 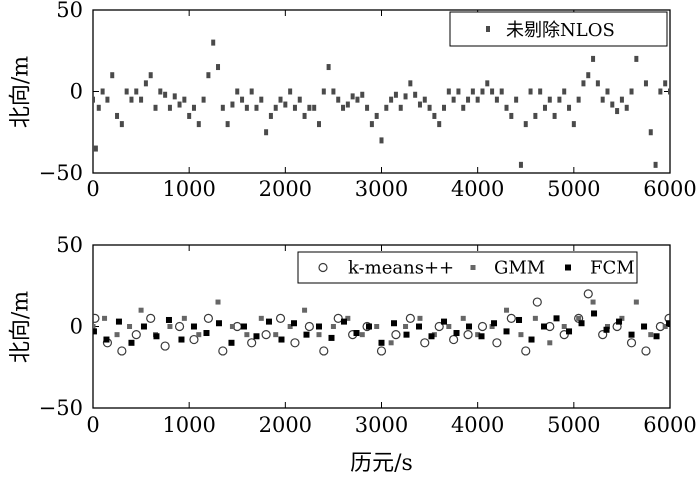 What do you see at coordinates (61, 408) in the screenshot?
I see `y-tick-label: −50` at bounding box center [61, 408].